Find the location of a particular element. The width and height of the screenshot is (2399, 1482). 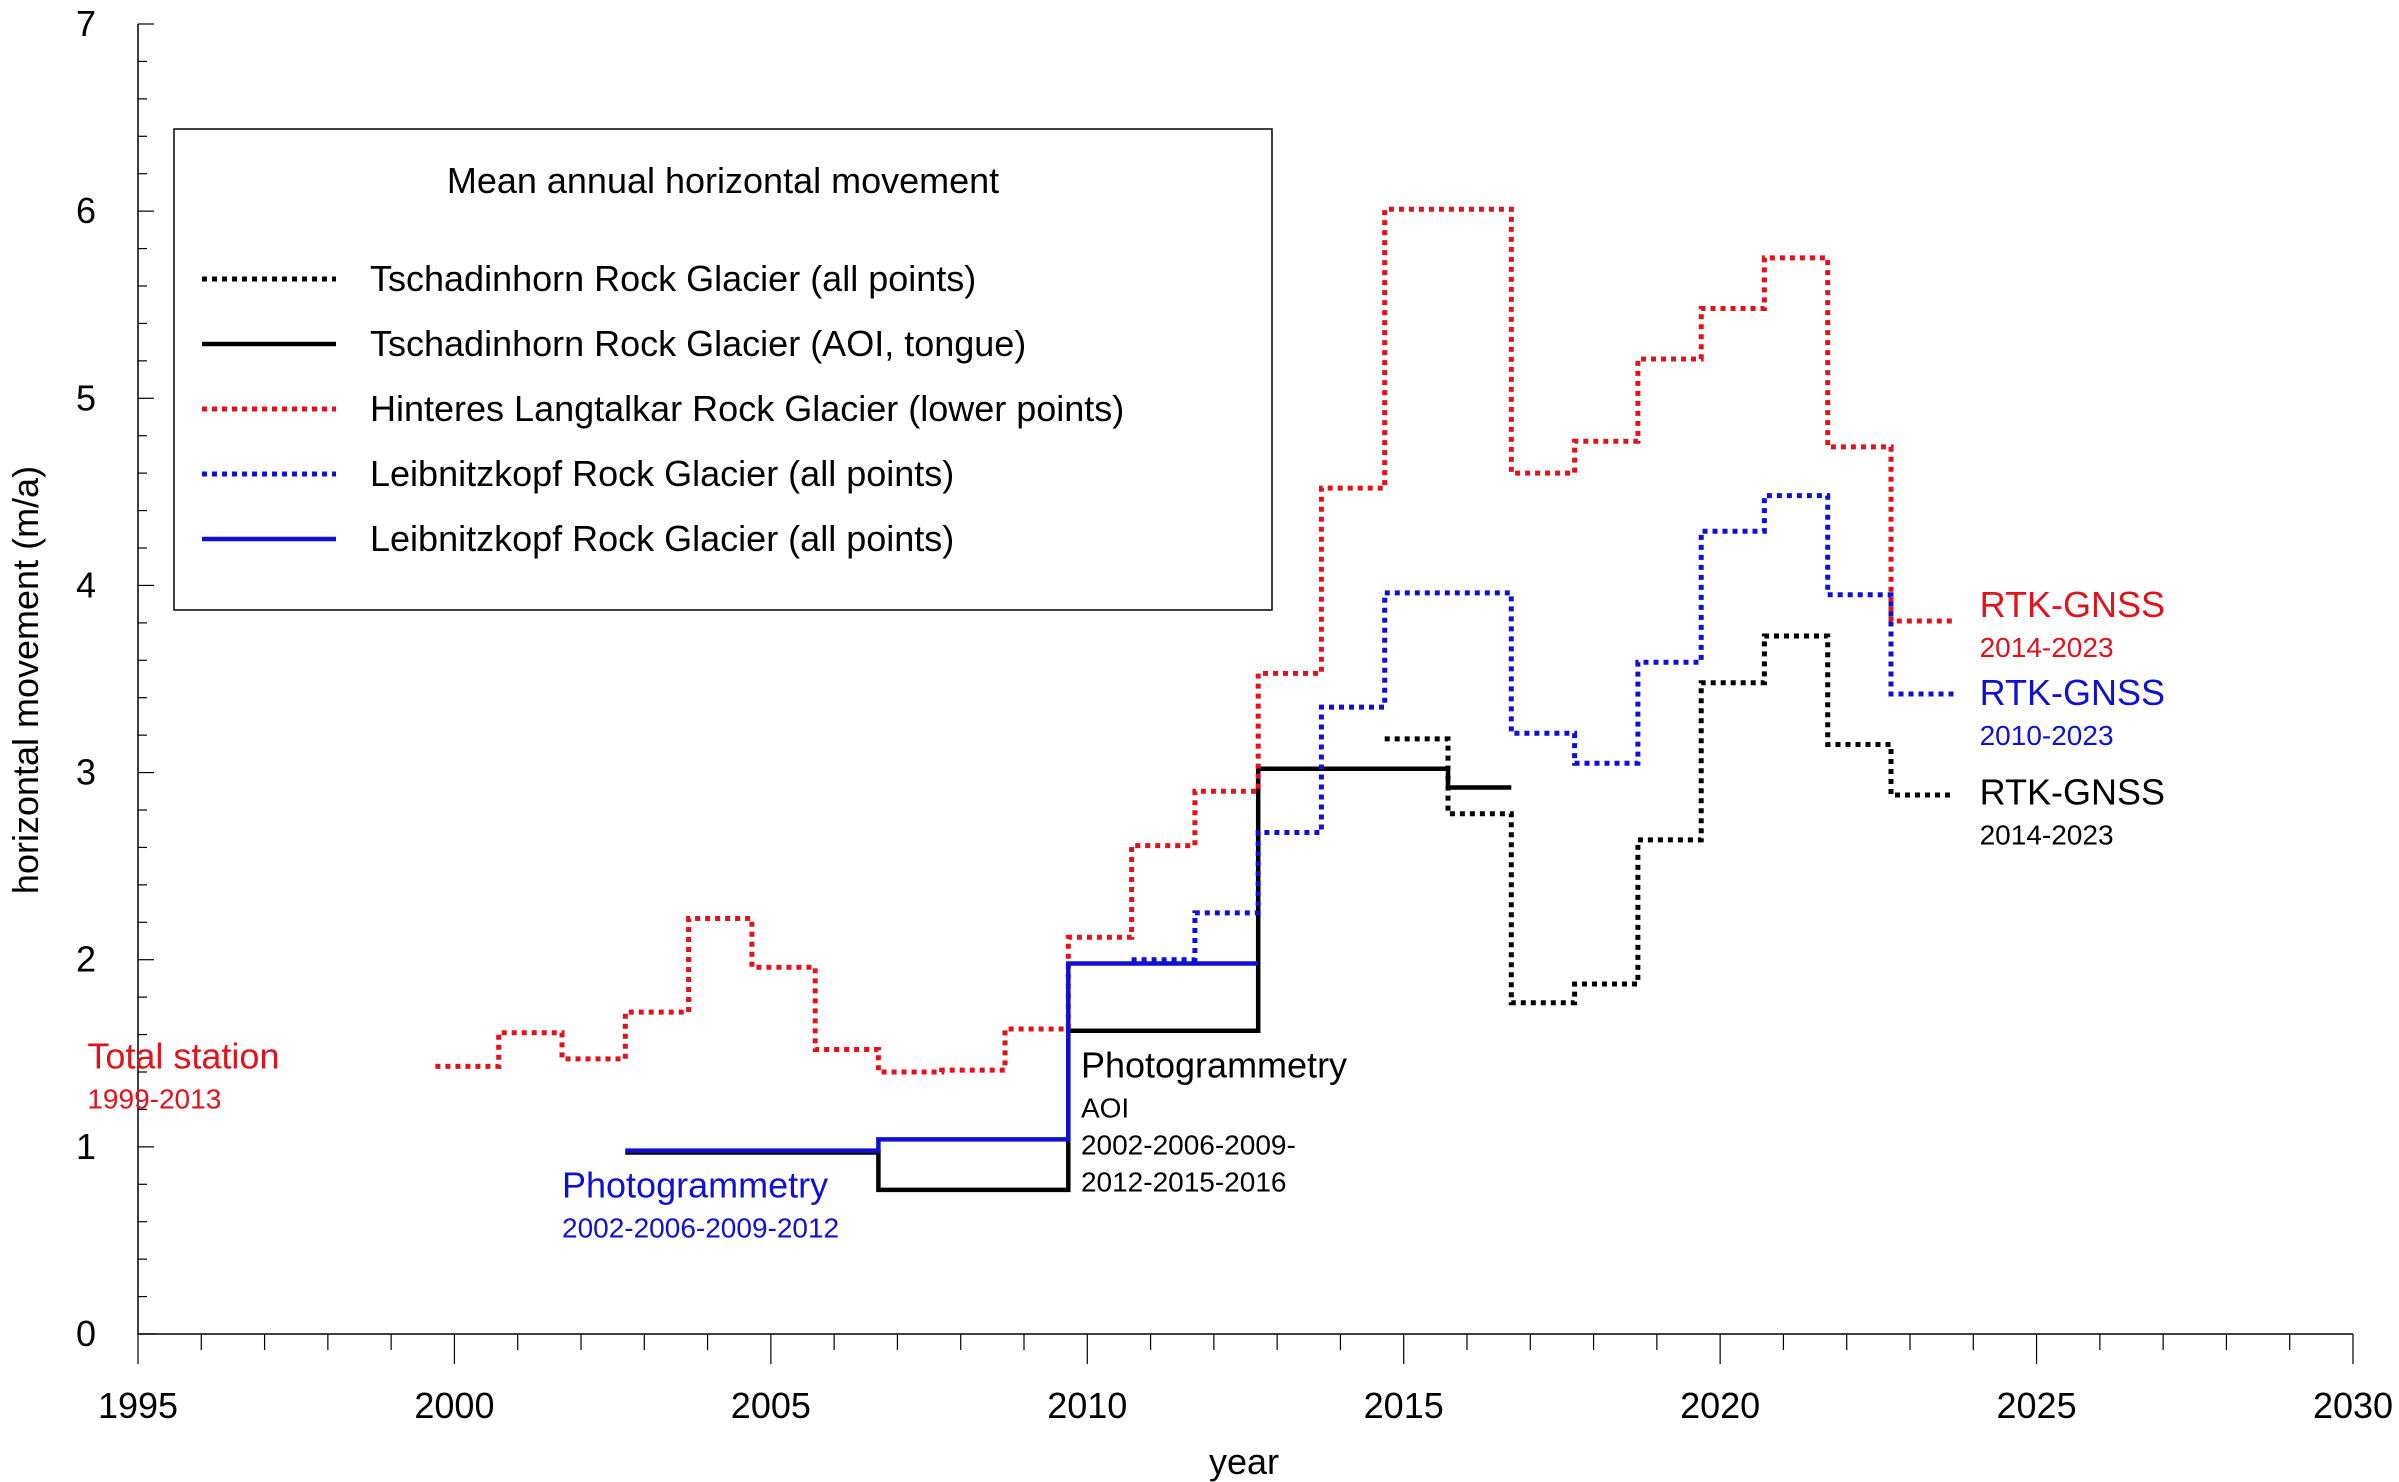

annotation-subtitle: 2012-2015-2016 is located at coordinates (1184, 1182).